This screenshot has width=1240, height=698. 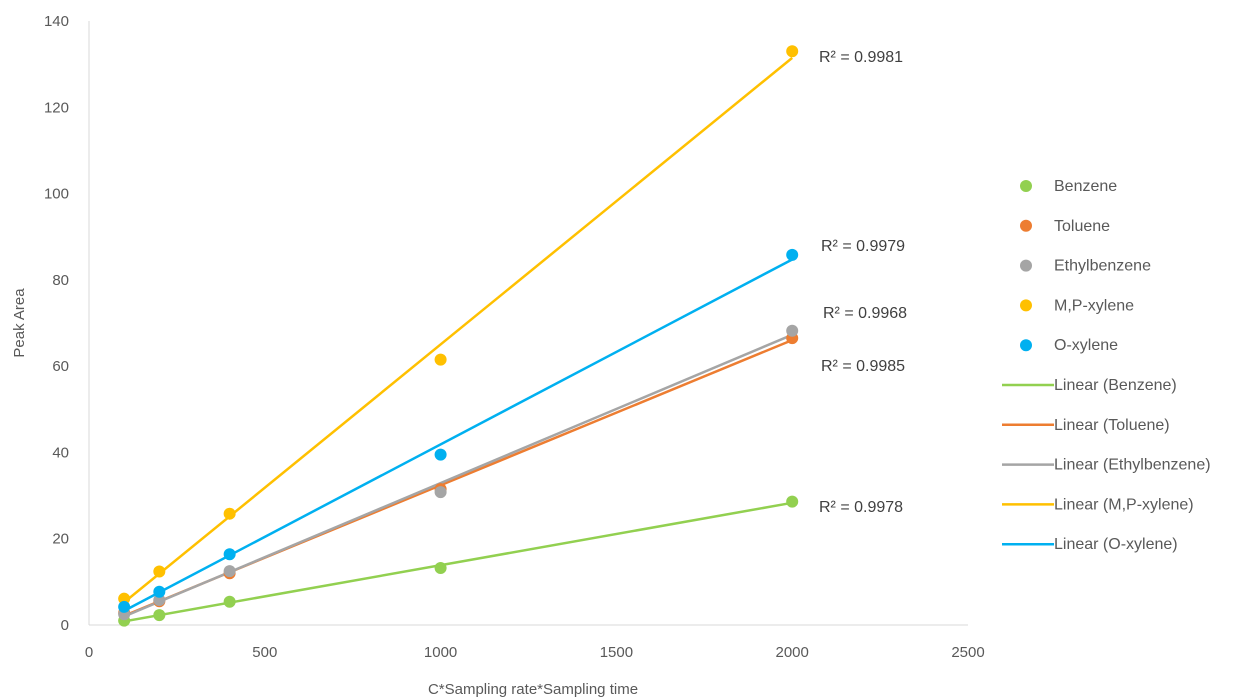 What do you see at coordinates (863, 246) in the screenshot?
I see `r-squared-label: R² = 0.9979` at bounding box center [863, 246].